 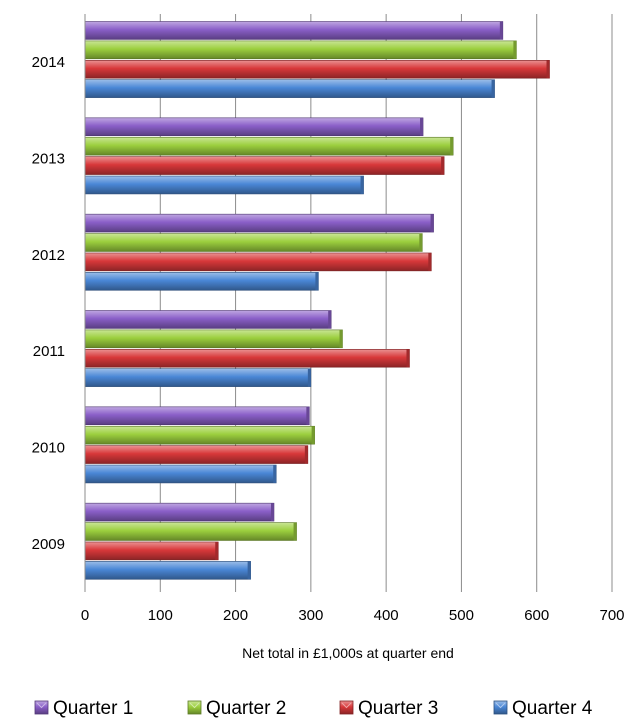 What do you see at coordinates (93, 708) in the screenshot?
I see `legend-label: Quarter 1` at bounding box center [93, 708].